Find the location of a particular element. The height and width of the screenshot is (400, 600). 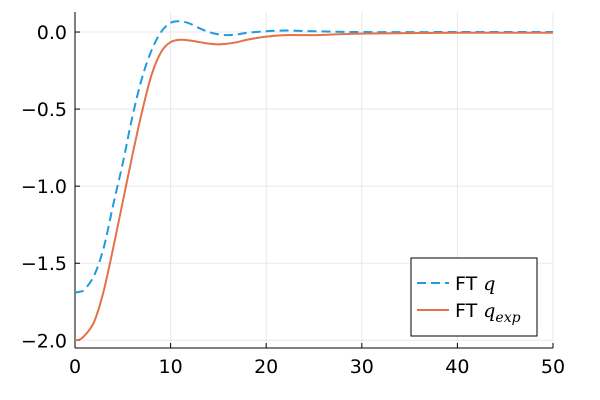

y-tick-label-3: −1.5 is located at coordinates (44, 264).